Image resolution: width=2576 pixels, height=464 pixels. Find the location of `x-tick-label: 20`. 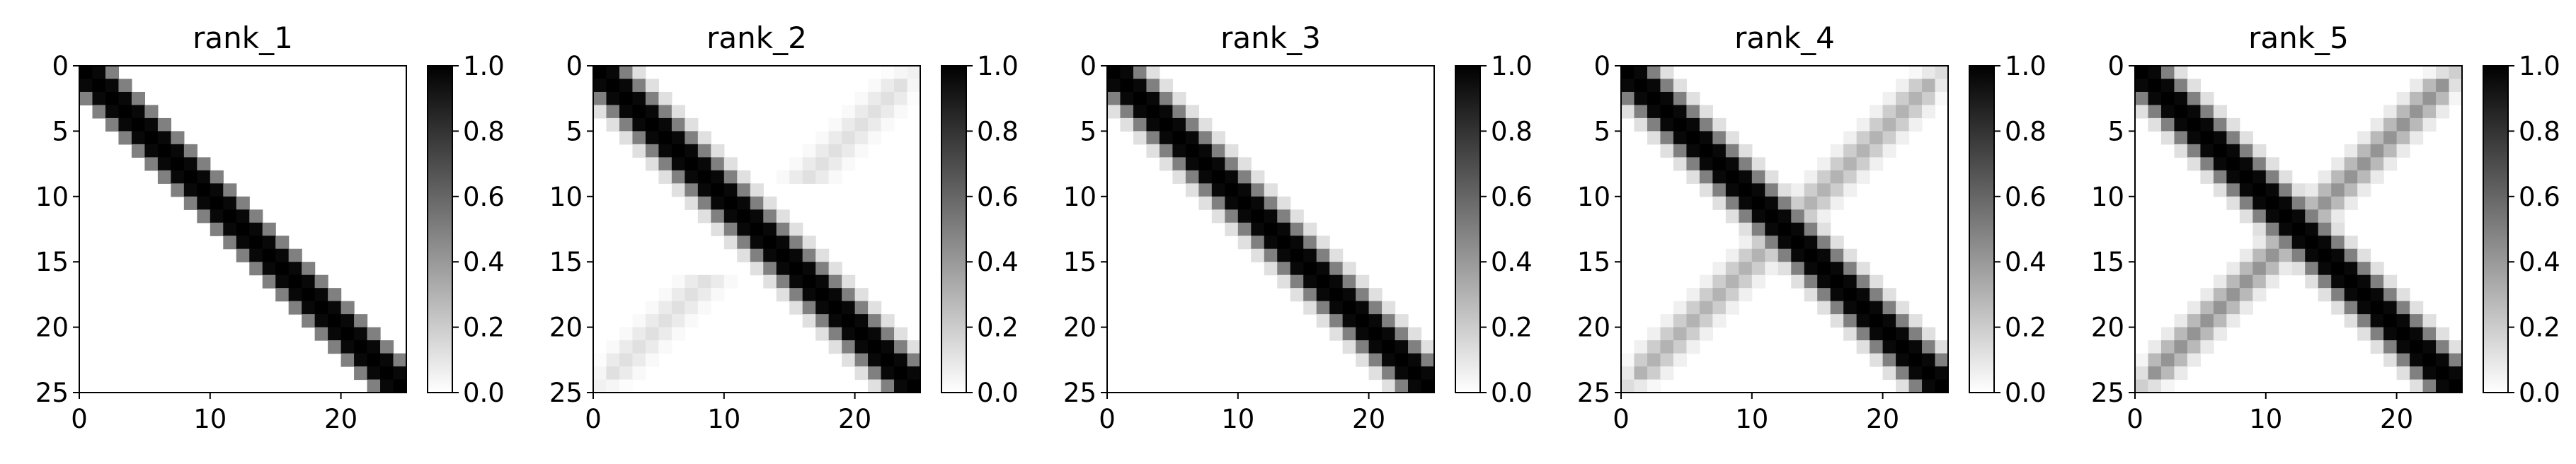

x-tick-label: 20 is located at coordinates (1882, 419).